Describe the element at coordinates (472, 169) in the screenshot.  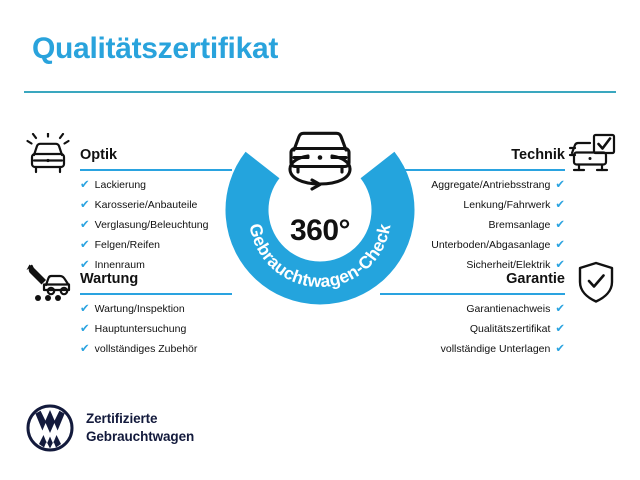
I see `section-divider-technik` at that location.